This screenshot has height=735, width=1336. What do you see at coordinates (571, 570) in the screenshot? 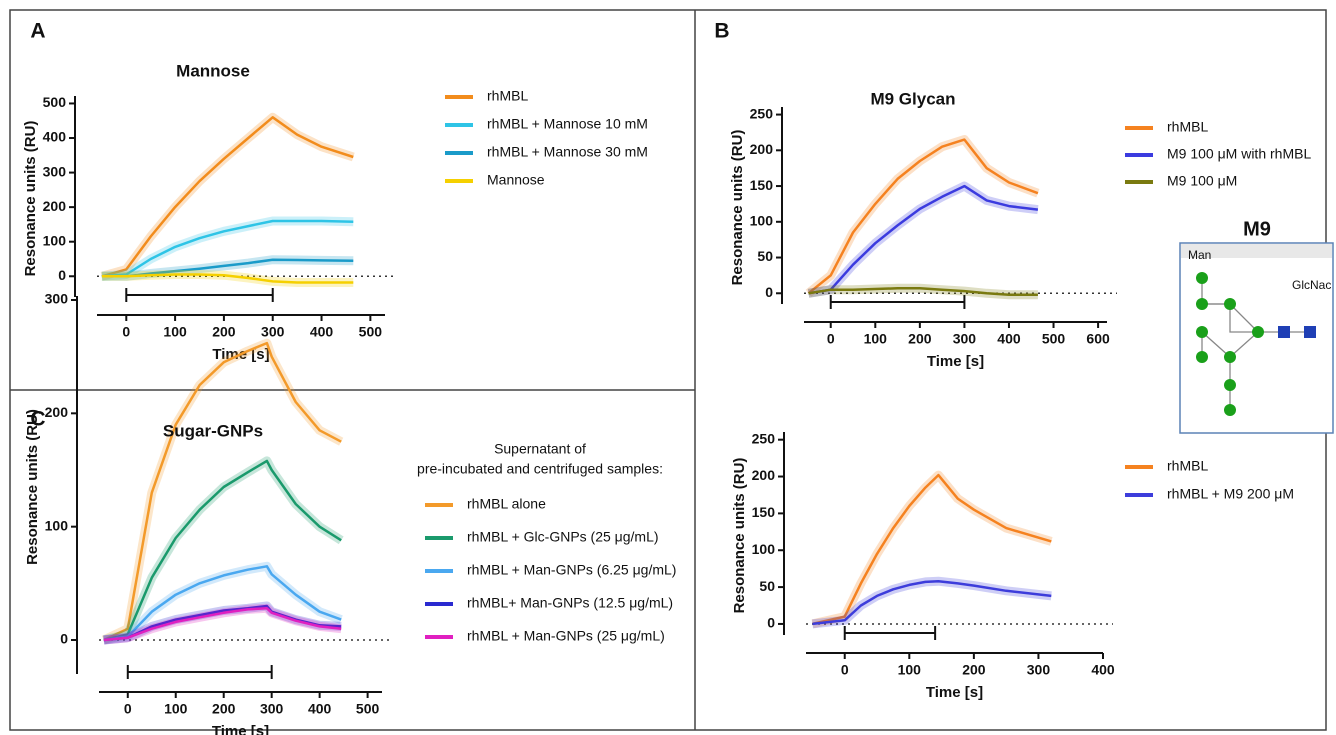
I see `legend-label: rhMBL + Man-GNPs (6.25 μg/mL)` at bounding box center [571, 570].